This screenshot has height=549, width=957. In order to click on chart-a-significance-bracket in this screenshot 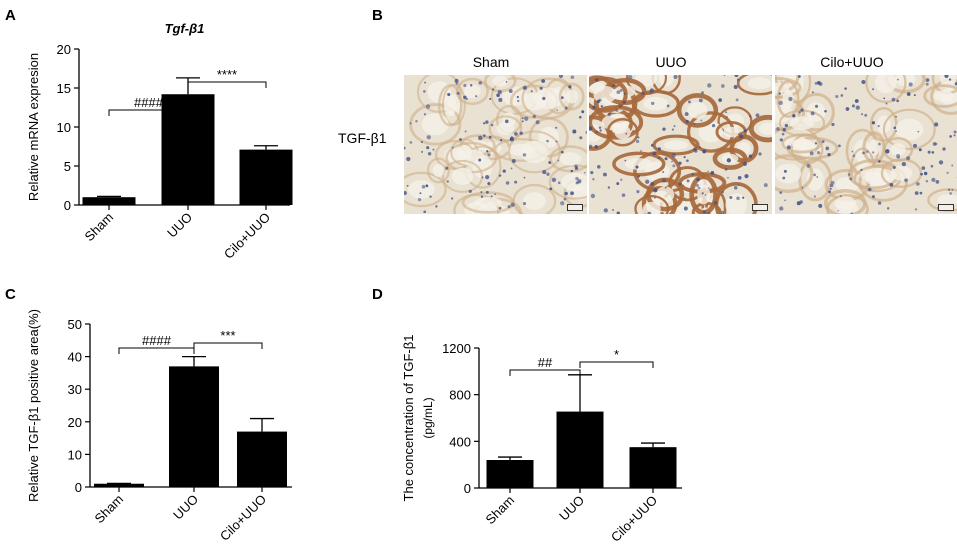, I will do `click(148, 112)`.